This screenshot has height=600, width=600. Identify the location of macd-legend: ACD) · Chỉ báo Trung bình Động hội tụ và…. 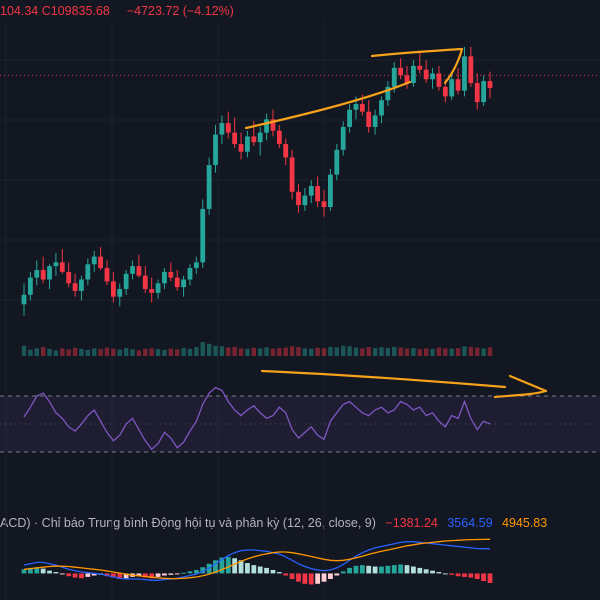
(273, 523).